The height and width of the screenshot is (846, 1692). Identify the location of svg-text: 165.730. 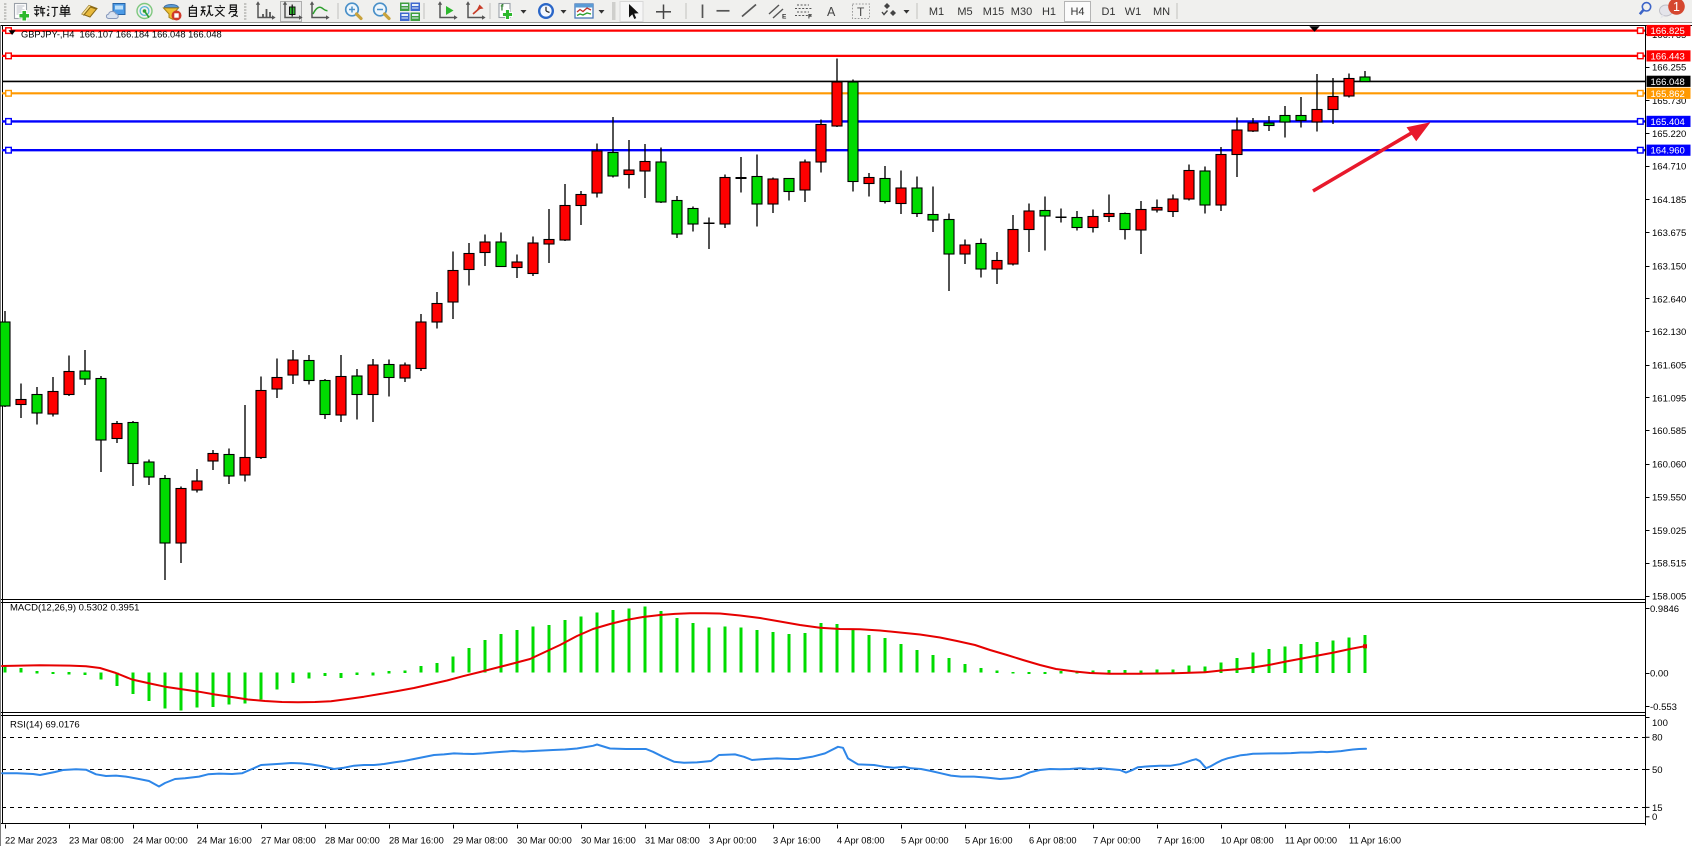
(1669, 101).